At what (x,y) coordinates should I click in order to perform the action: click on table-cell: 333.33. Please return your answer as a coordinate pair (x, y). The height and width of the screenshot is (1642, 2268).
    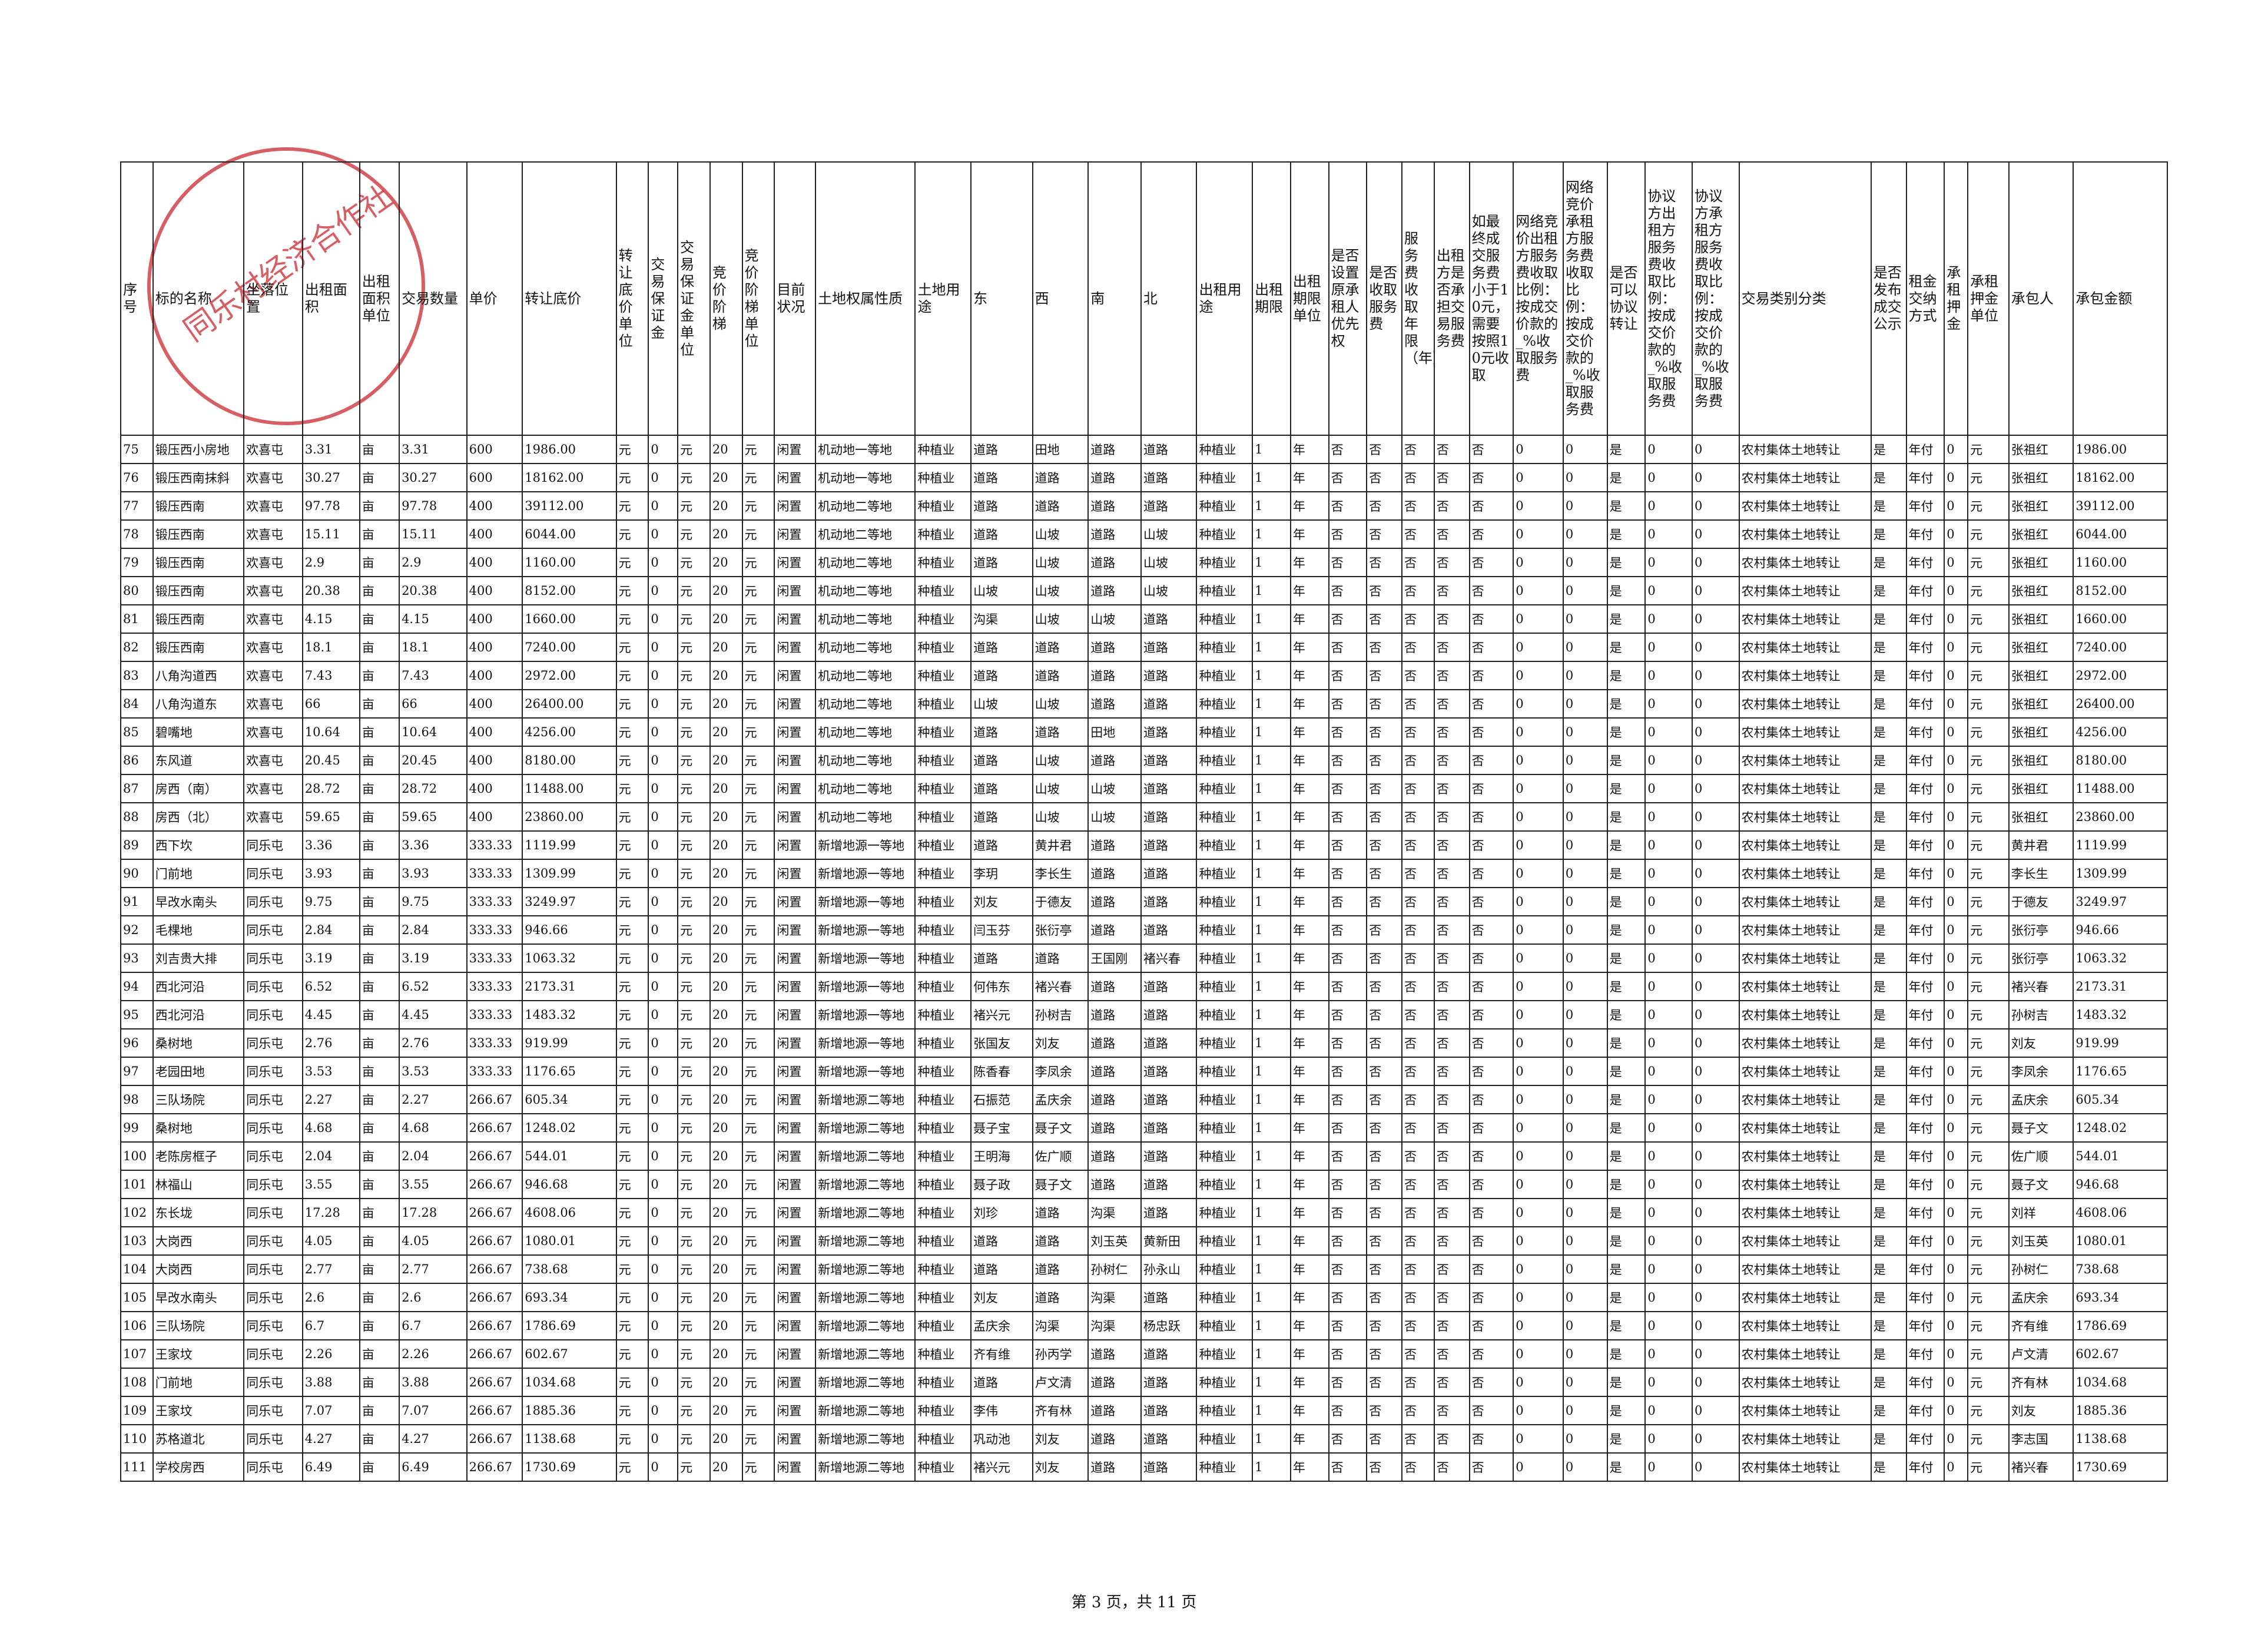
    Looking at the image, I should click on (494, 1071).